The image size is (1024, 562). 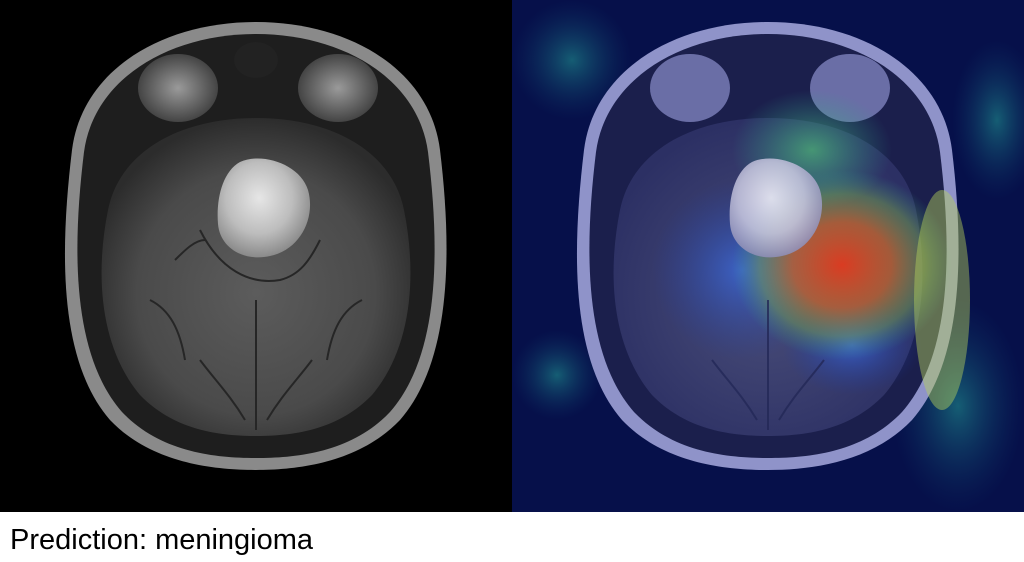 What do you see at coordinates (178, 88) in the screenshot?
I see `left-orbit` at bounding box center [178, 88].